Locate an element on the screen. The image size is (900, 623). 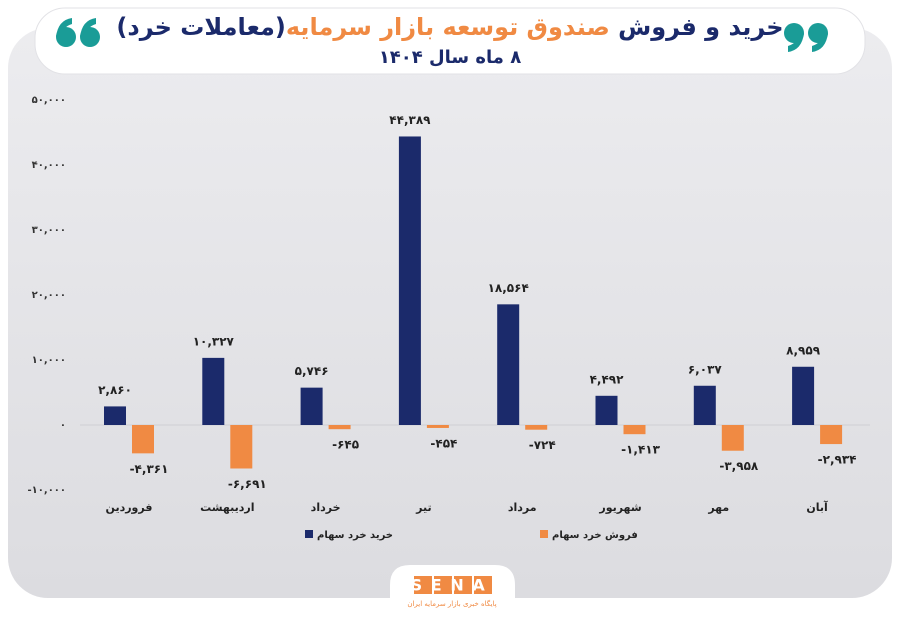
title-banner is located at coordinates (450, 41).